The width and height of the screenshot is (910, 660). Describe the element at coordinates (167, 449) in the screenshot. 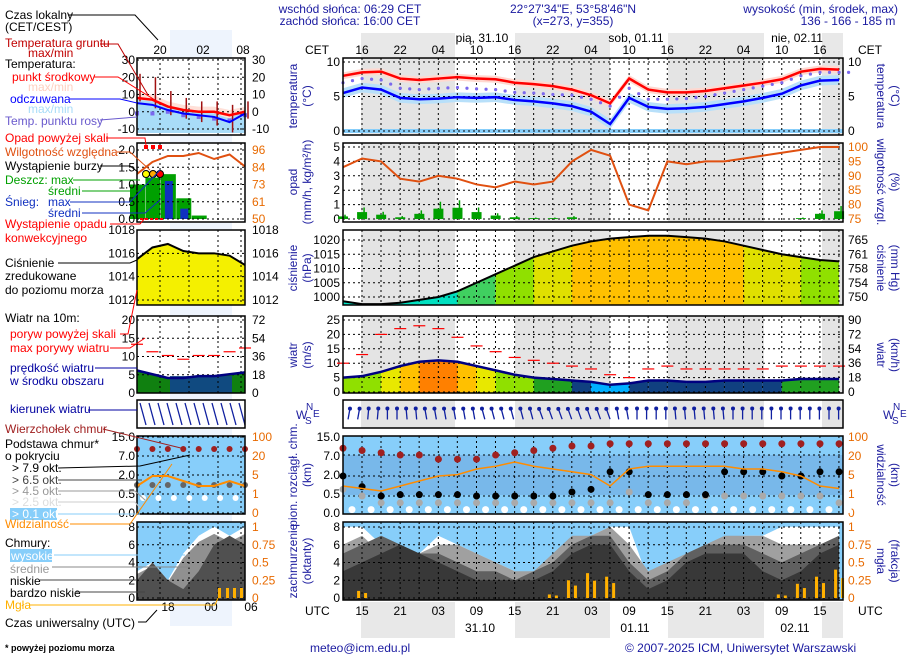

I see `legend-cloud-top-dot` at that location.